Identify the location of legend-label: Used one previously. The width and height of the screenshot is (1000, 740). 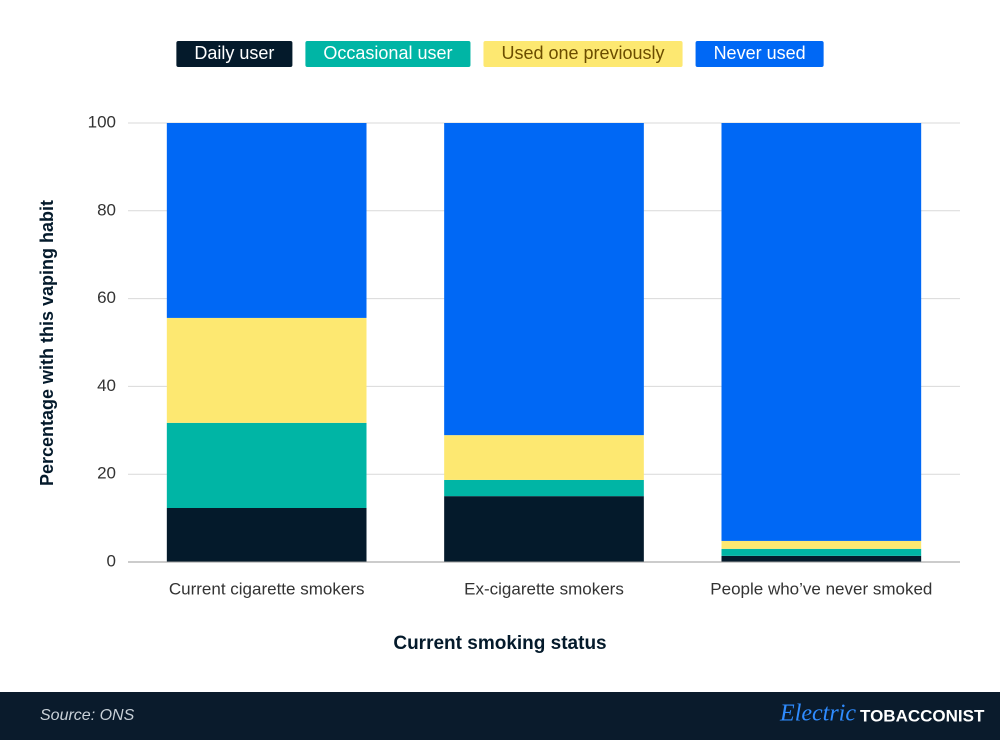
(582, 53).